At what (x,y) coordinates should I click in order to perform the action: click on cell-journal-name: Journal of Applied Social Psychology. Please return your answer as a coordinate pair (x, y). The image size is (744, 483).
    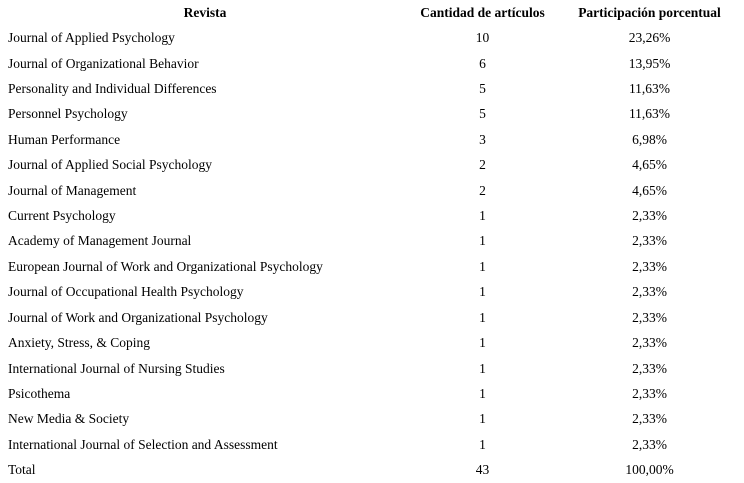
    Looking at the image, I should click on (110, 165).